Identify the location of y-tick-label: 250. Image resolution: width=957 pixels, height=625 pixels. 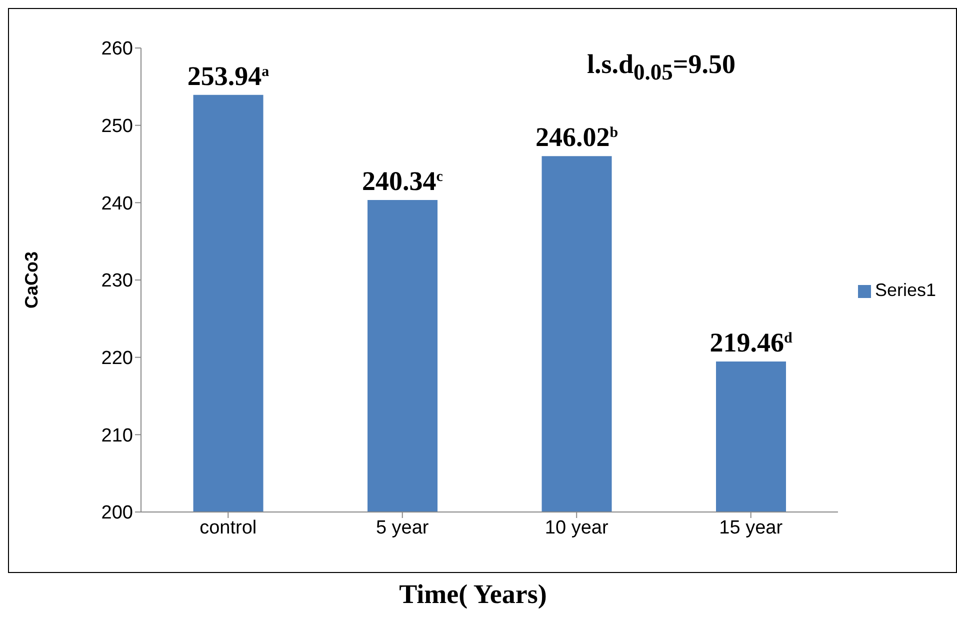
(117, 127).